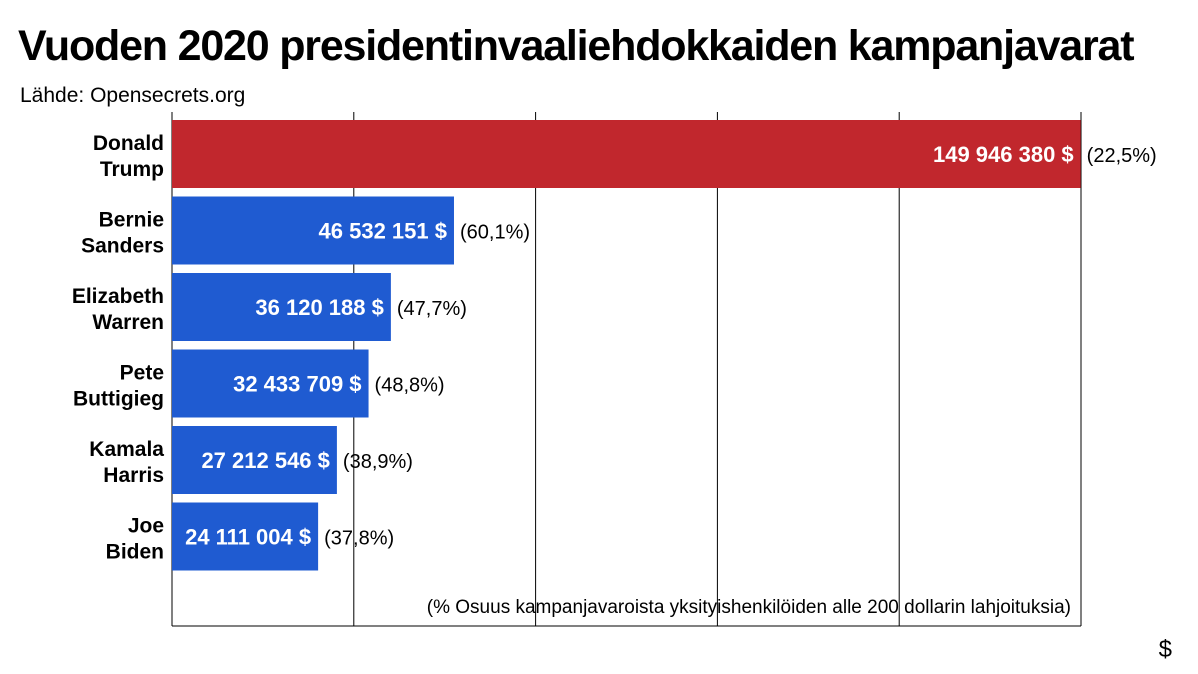 The height and width of the screenshot is (674, 1198). What do you see at coordinates (359, 539) in the screenshot?
I see `percent-label: (37,8%)` at bounding box center [359, 539].